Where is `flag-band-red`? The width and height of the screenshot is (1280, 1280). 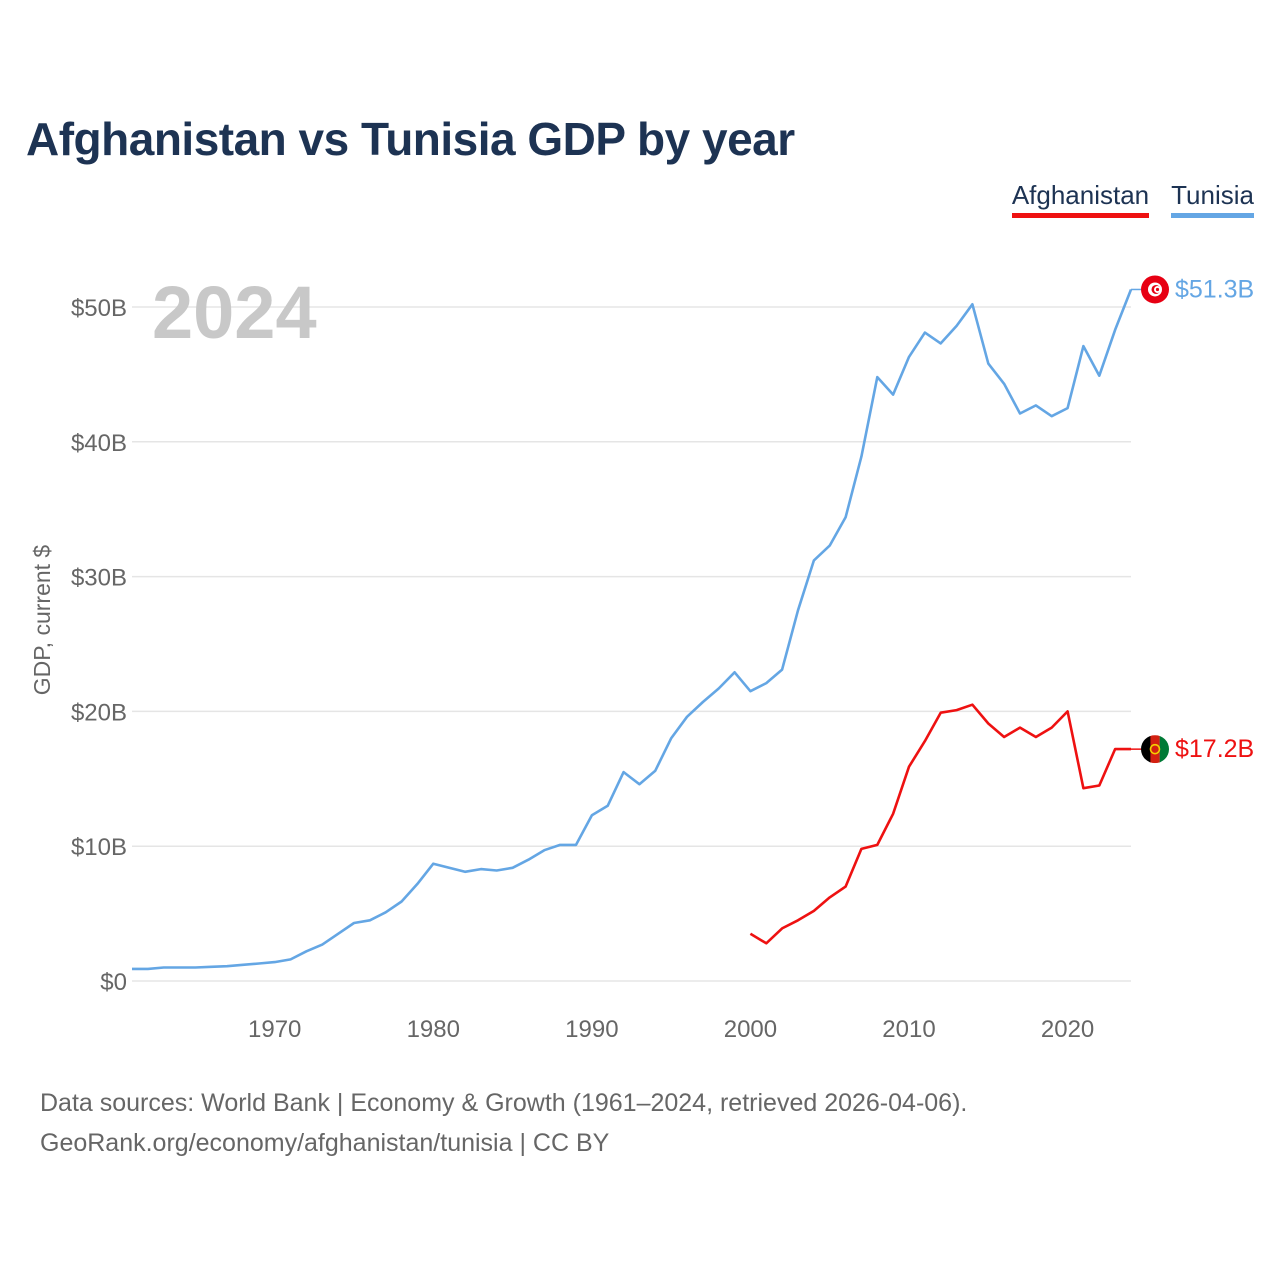
flag-band-red is located at coordinates (1155, 749).